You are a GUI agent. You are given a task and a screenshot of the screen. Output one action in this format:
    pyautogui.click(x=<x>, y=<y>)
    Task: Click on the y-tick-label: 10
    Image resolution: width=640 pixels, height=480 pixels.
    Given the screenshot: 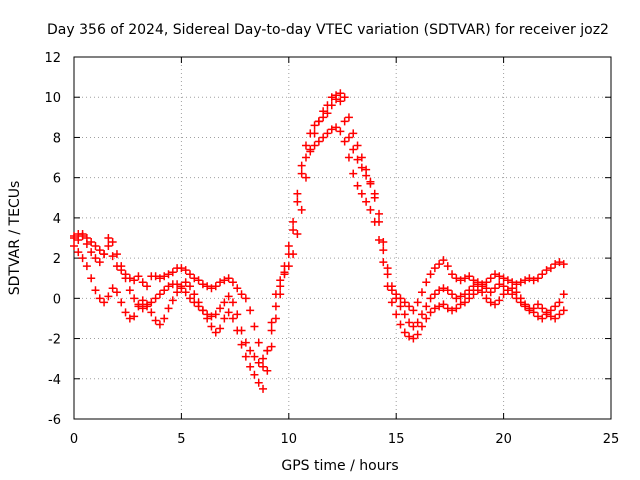 What is the action you would take?
    pyautogui.click(x=52, y=98)
    